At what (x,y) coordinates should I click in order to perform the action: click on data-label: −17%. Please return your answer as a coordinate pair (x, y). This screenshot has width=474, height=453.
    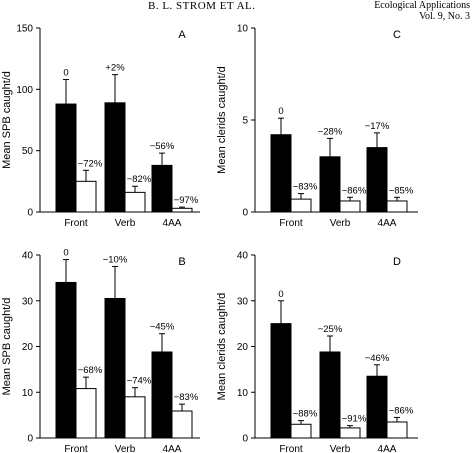
    Looking at the image, I should click on (377, 126).